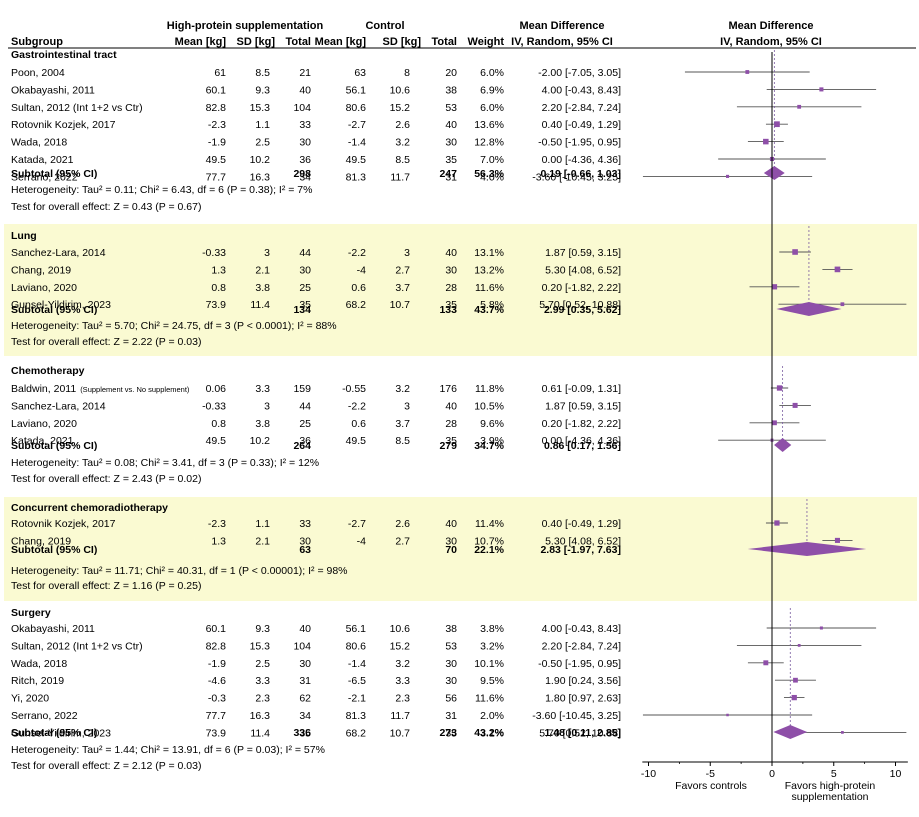 This screenshot has width=919, height=817. I want to click on study-note: (Supplement vs. No supplement), so click(135, 389).